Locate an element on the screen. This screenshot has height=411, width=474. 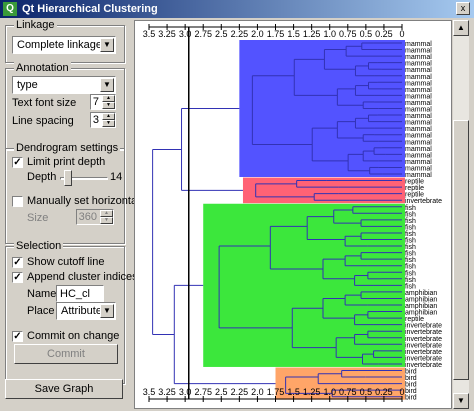
append-indices-label: Append cluster indices is located at coordinates (82, 277).